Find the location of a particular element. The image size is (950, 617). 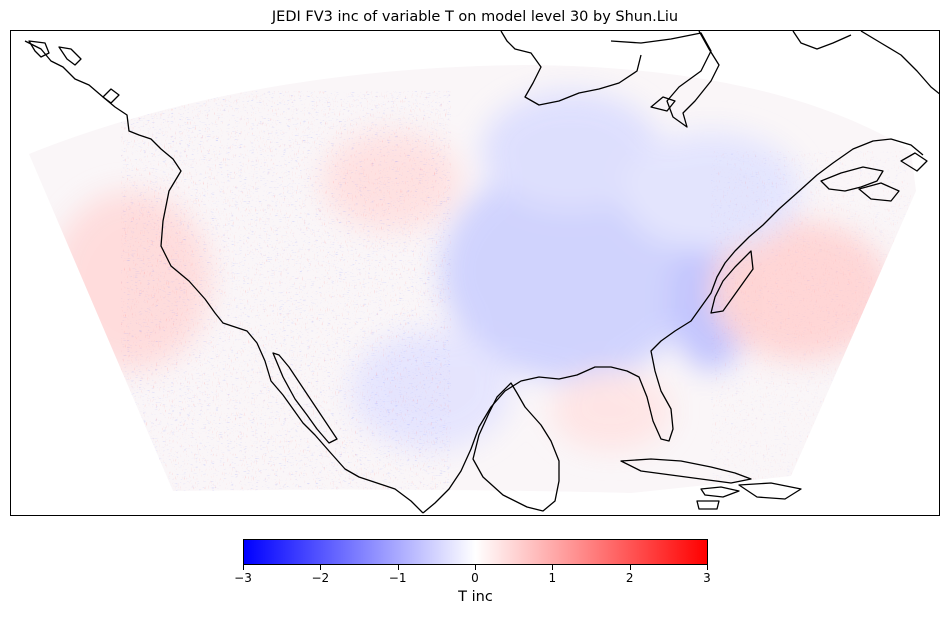

colorbar-tick-label-0: −3 is located at coordinates (243, 578).